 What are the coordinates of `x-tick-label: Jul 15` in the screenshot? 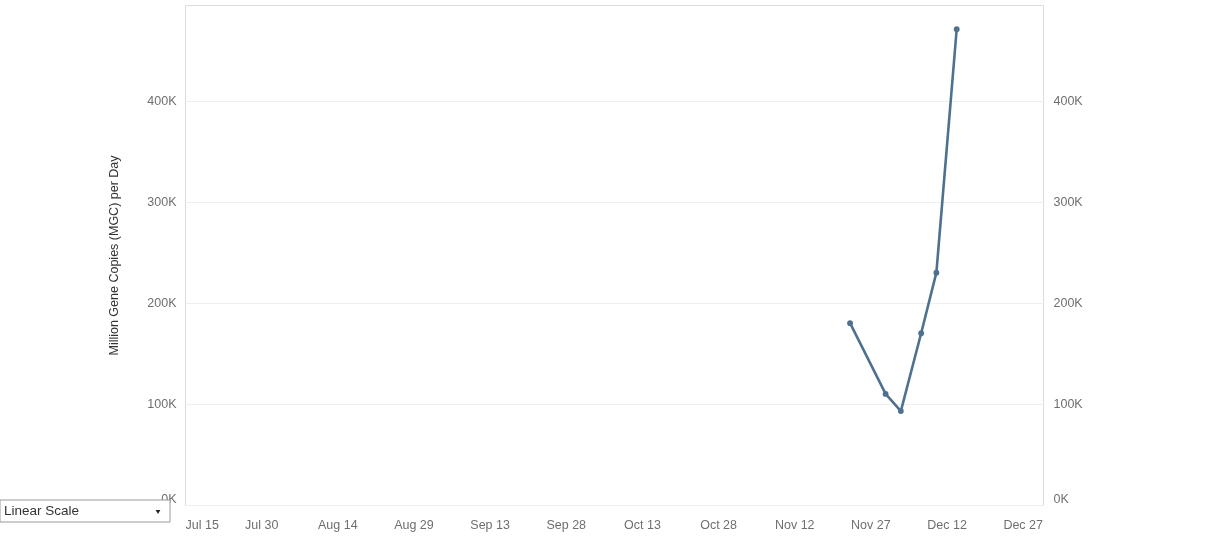 It's located at (202, 524).